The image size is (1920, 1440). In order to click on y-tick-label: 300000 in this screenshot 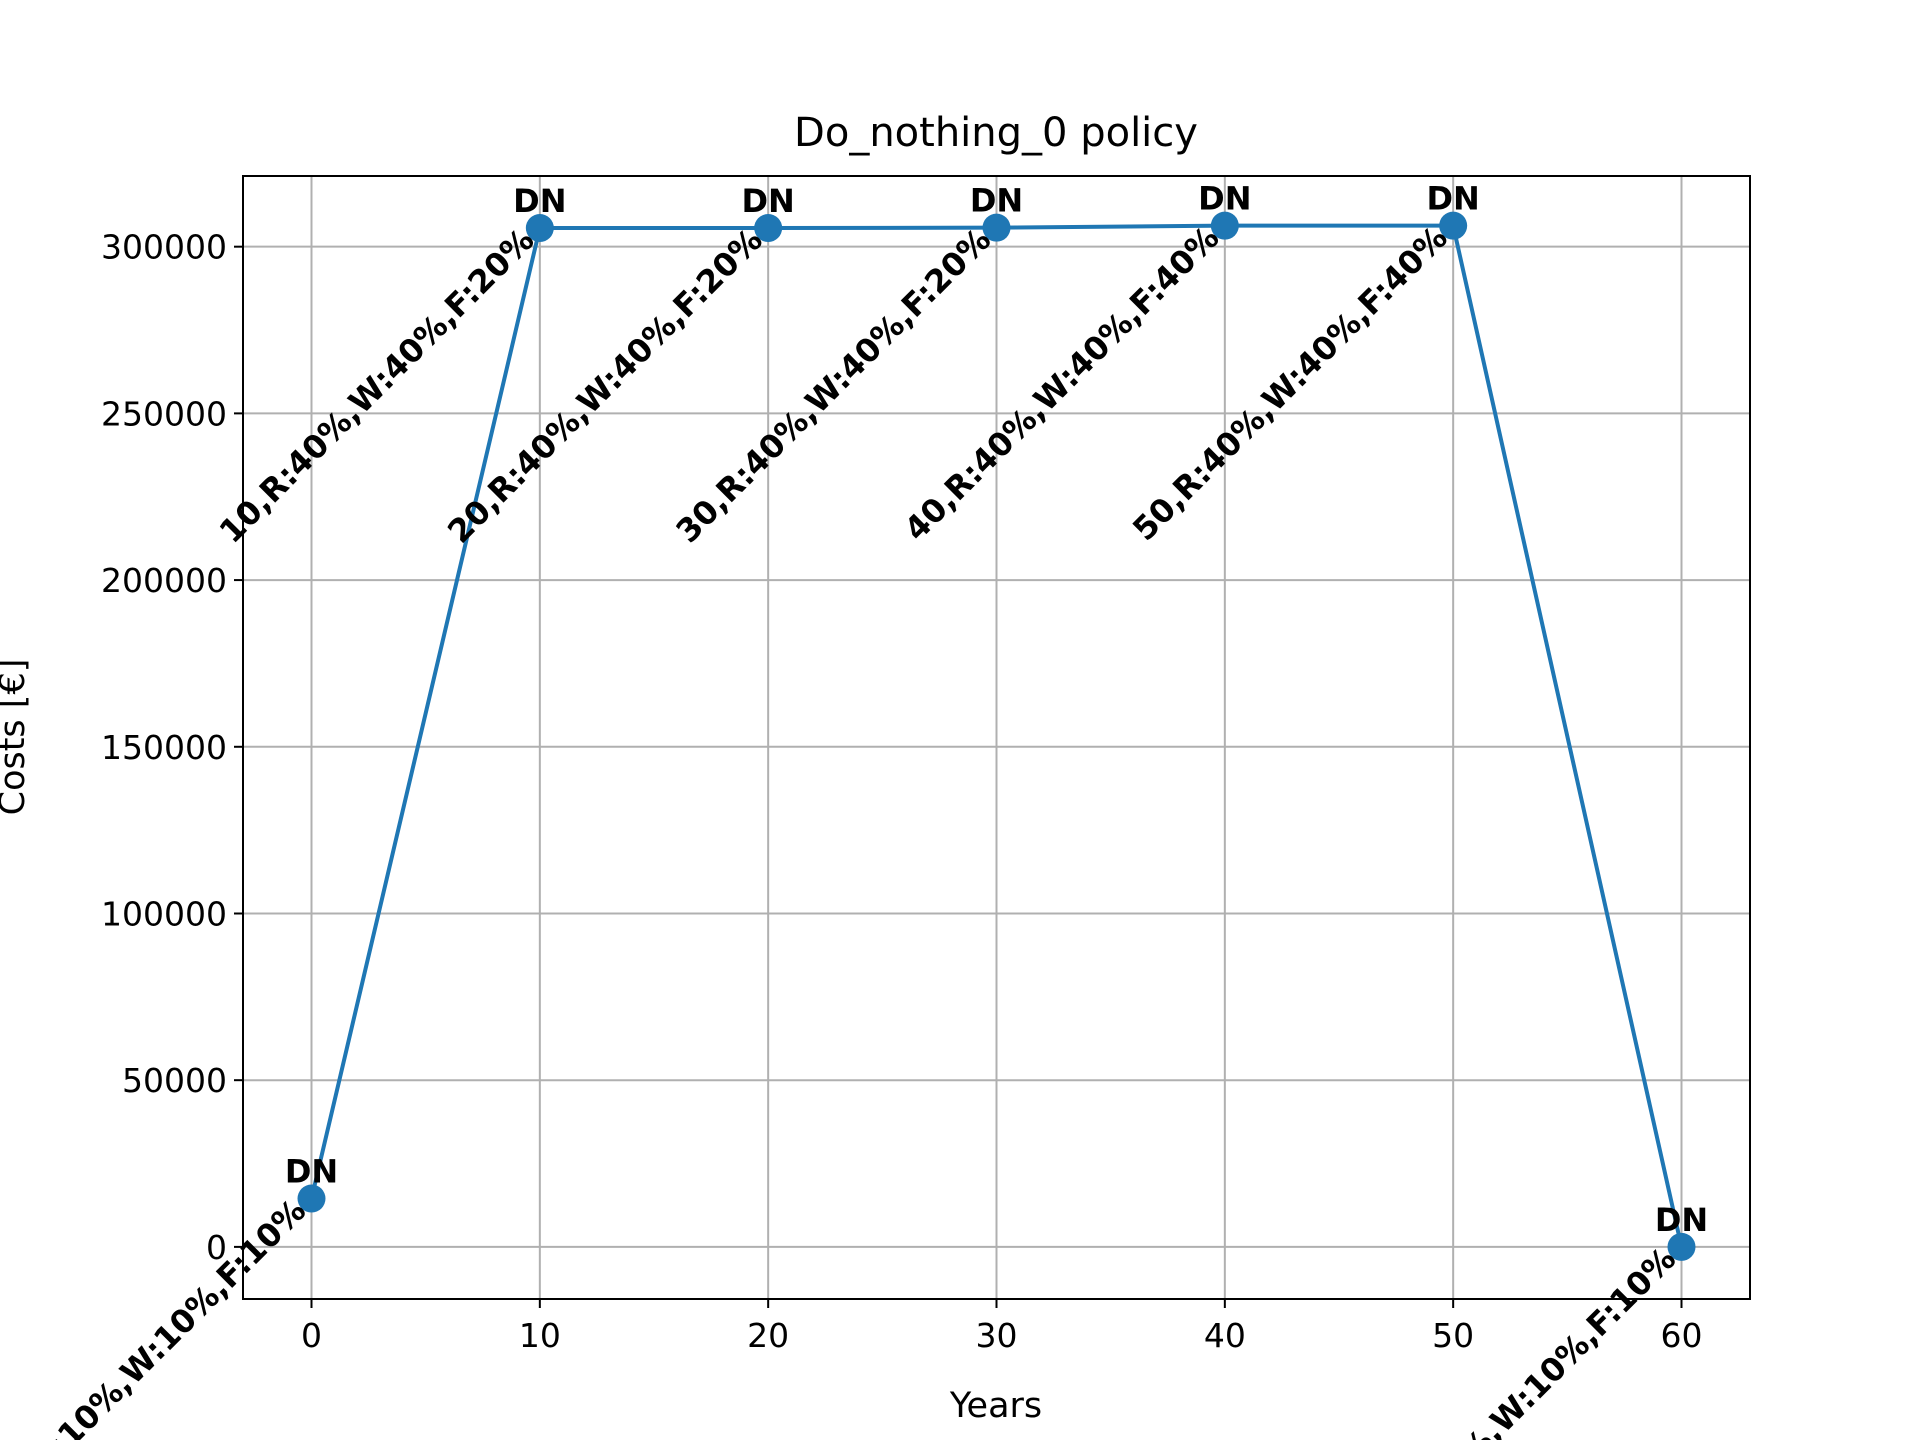, I will do `click(164, 247)`.